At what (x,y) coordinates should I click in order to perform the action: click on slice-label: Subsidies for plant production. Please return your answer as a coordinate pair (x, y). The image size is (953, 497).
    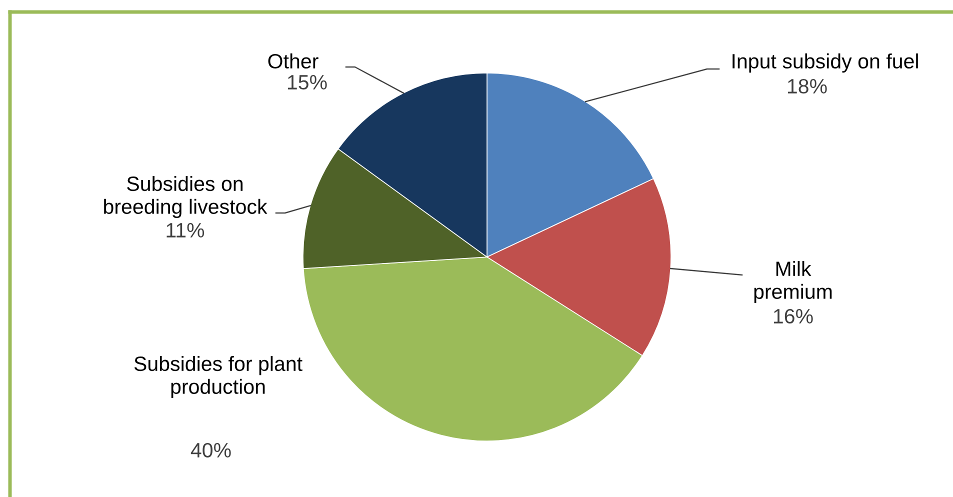
    Looking at the image, I should click on (218, 377).